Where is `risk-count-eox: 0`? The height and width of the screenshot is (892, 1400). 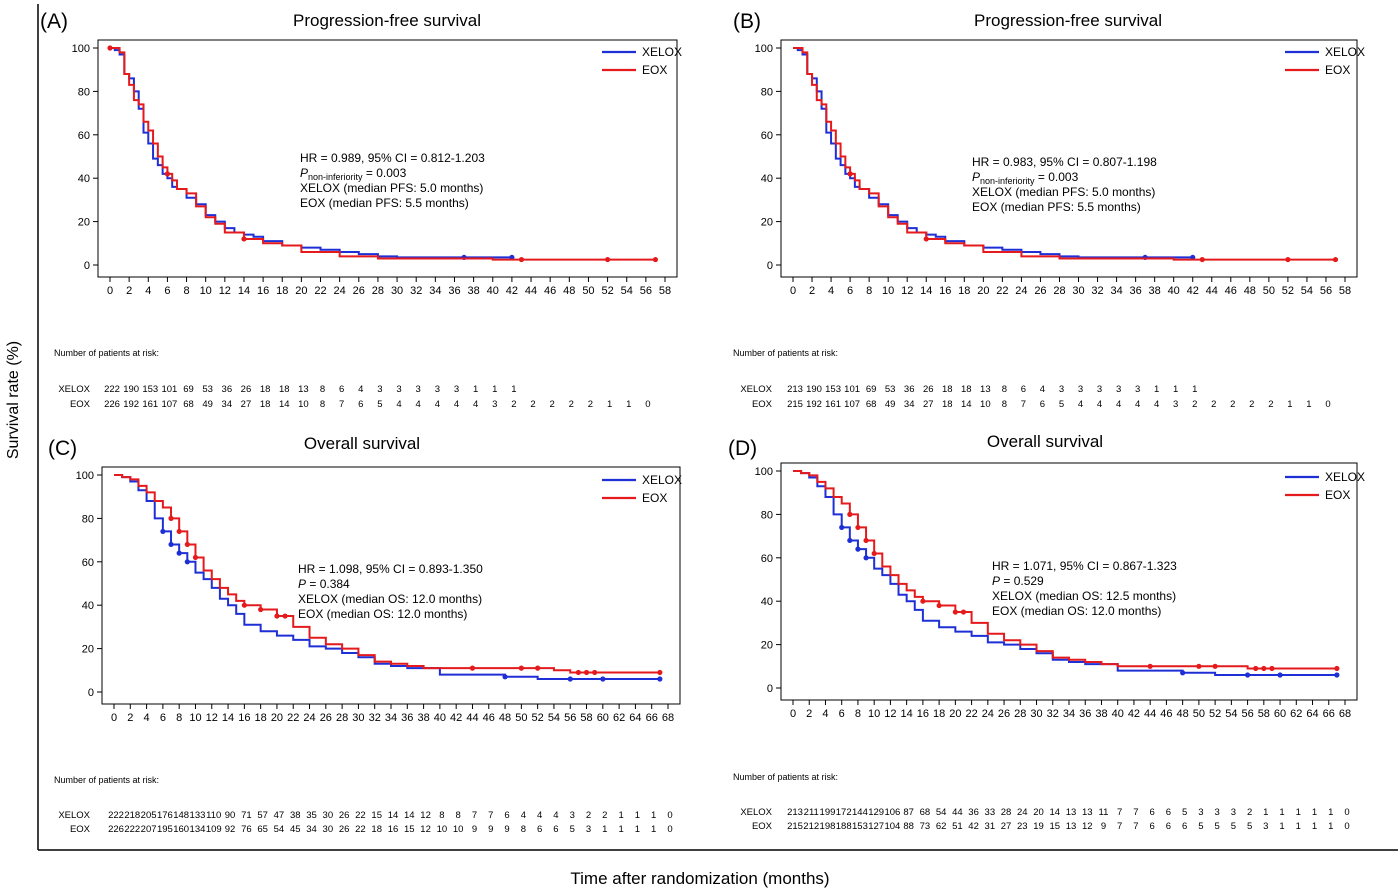
risk-count-eox: 0 is located at coordinates (1327, 404).